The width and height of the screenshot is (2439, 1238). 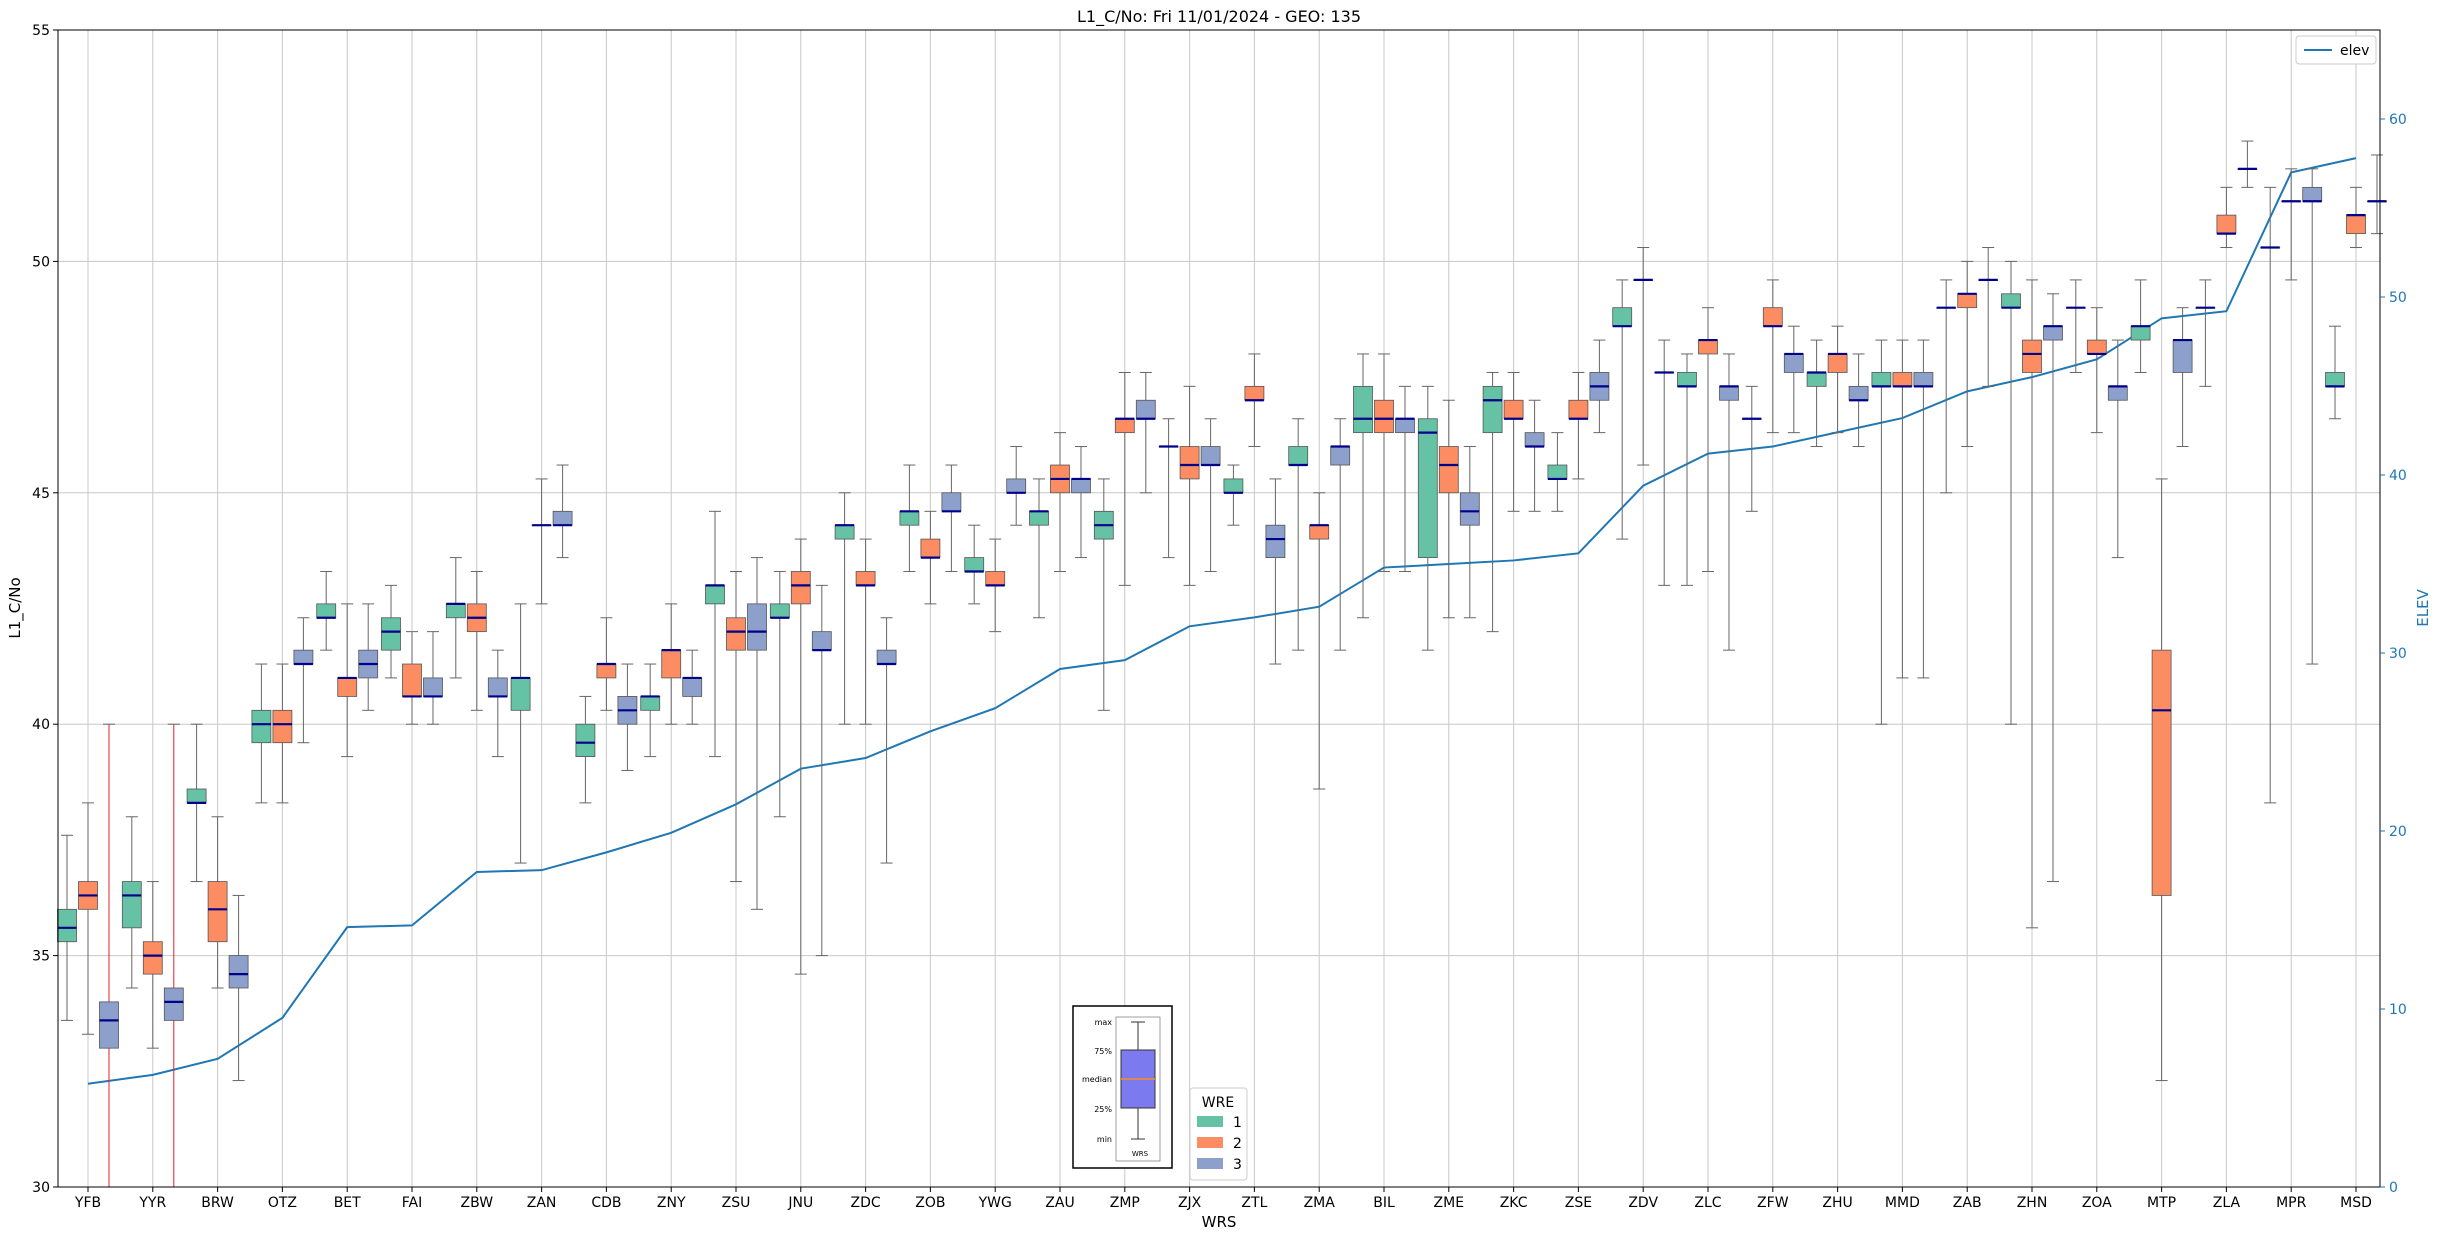 What do you see at coordinates (886, 657) in the screenshot?
I see `box-zdc-wre3` at bounding box center [886, 657].